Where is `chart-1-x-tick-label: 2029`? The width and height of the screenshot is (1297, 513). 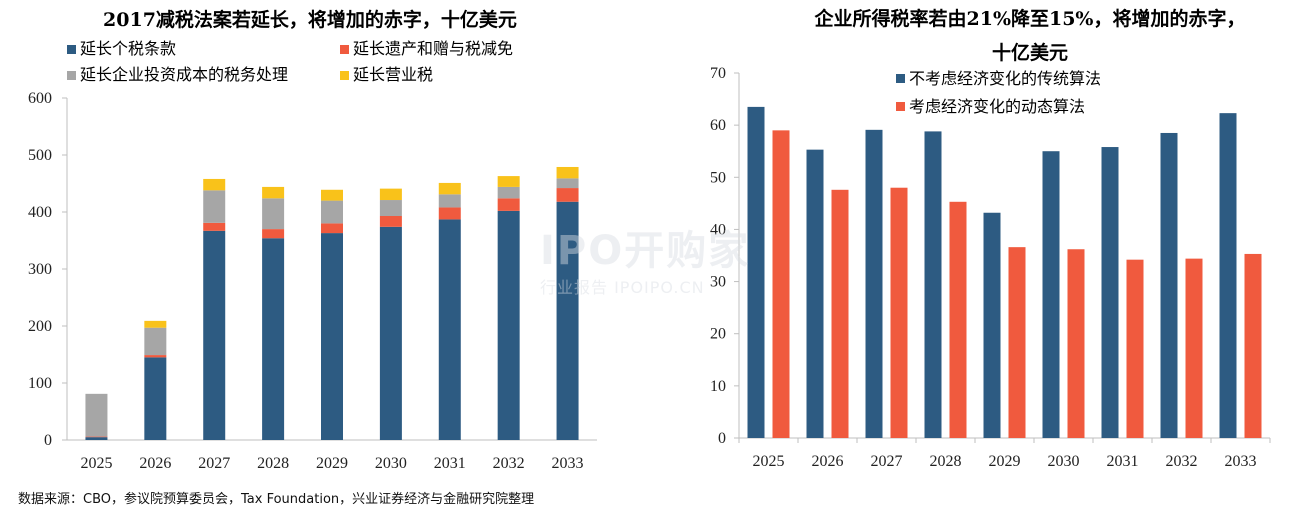 chart-1-x-tick-label: 2029 is located at coordinates (332, 463).